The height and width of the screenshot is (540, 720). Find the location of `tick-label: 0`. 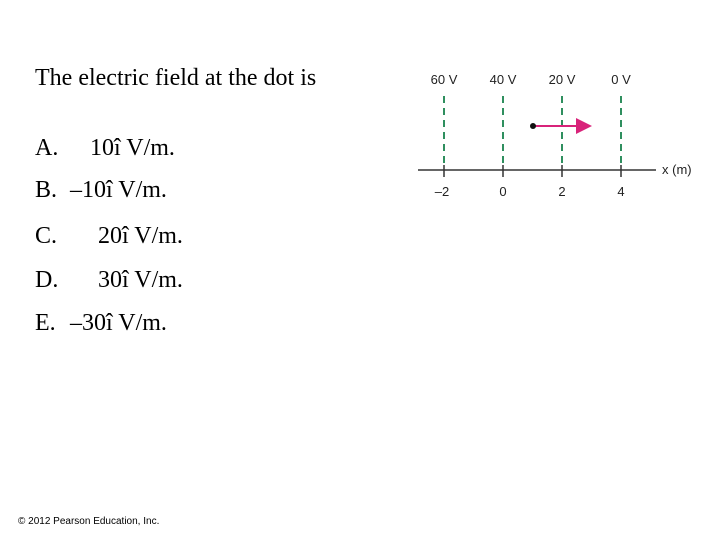

tick-label: 0 is located at coordinates (502, 191).